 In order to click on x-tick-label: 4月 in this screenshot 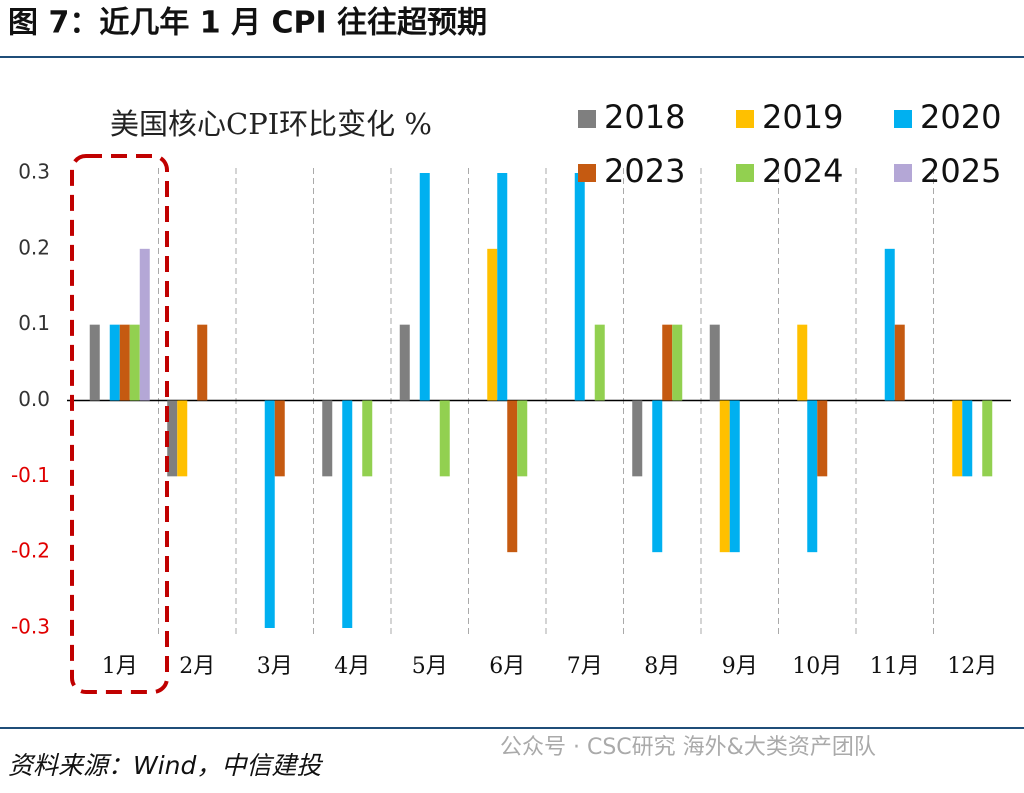, I will do `click(352, 666)`.